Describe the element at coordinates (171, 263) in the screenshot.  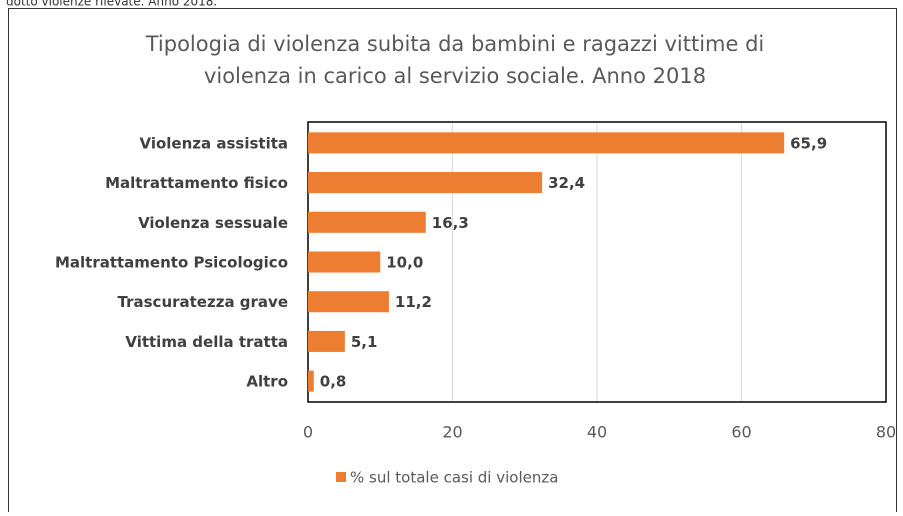
I see `y-tick-label: Maltrattamento Psicologico` at that location.